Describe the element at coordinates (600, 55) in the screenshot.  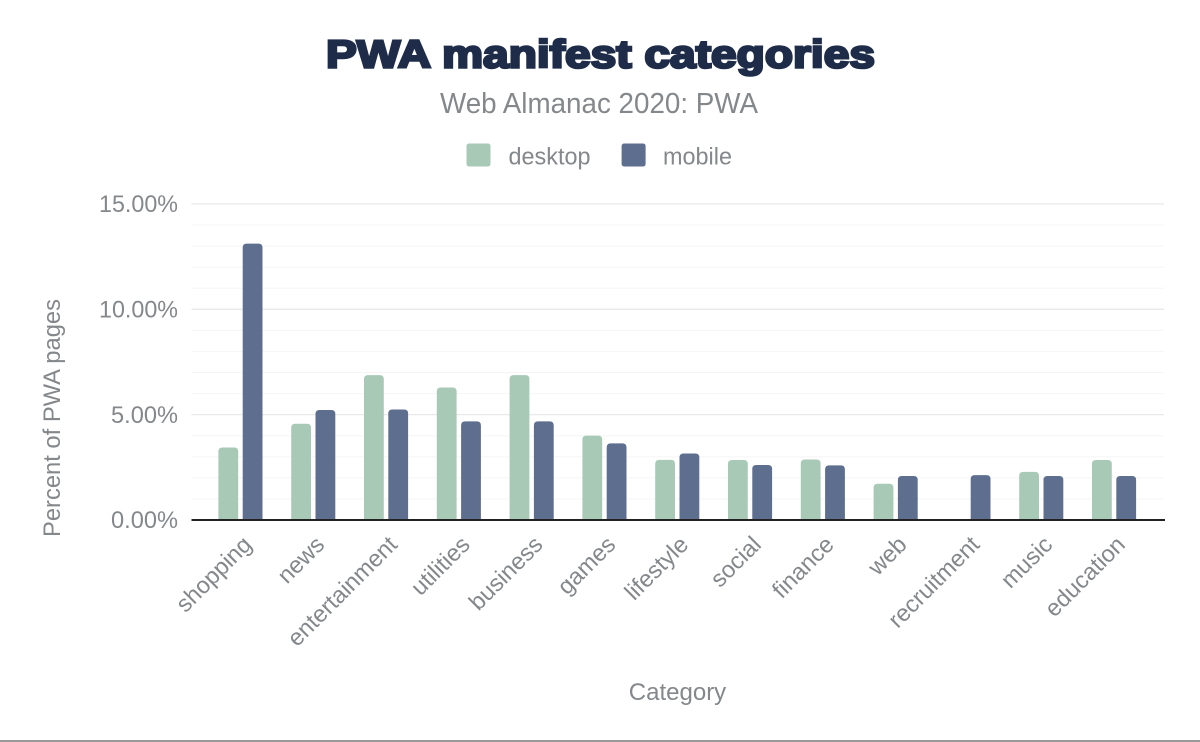
I see `svg-text: PWA manifest categories` at that location.